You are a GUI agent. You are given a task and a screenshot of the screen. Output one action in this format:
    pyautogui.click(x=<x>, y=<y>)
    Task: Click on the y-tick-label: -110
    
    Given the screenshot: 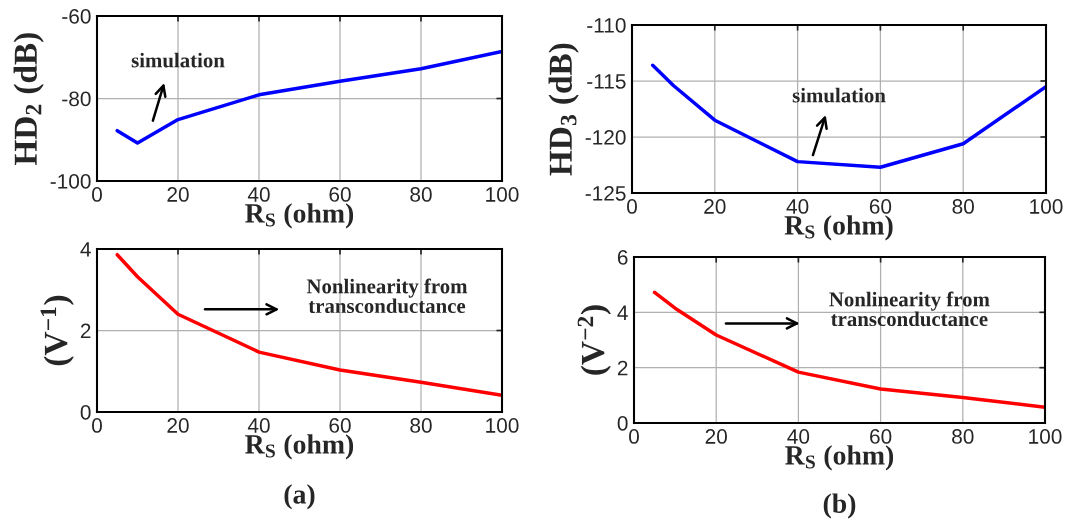 What is the action you would take?
    pyautogui.click(x=606, y=25)
    